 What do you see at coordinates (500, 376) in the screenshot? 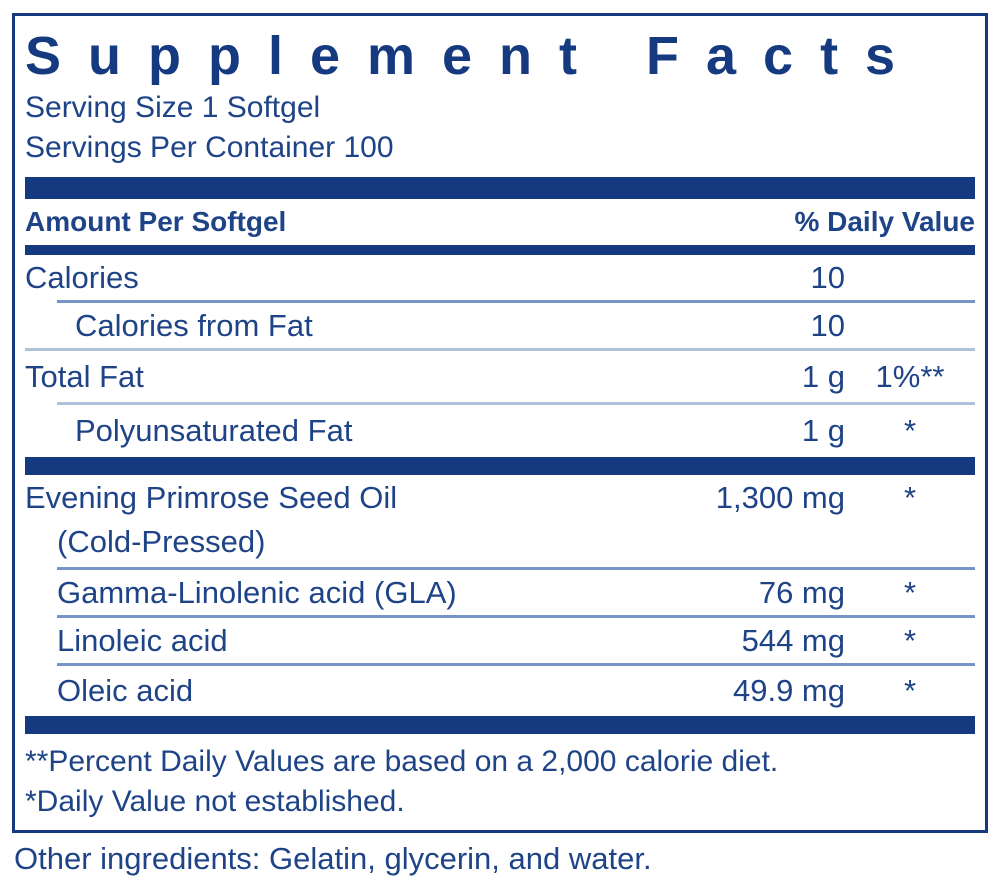
I see `nutrient-row: Total Fat 1 g 1%**` at bounding box center [500, 376].